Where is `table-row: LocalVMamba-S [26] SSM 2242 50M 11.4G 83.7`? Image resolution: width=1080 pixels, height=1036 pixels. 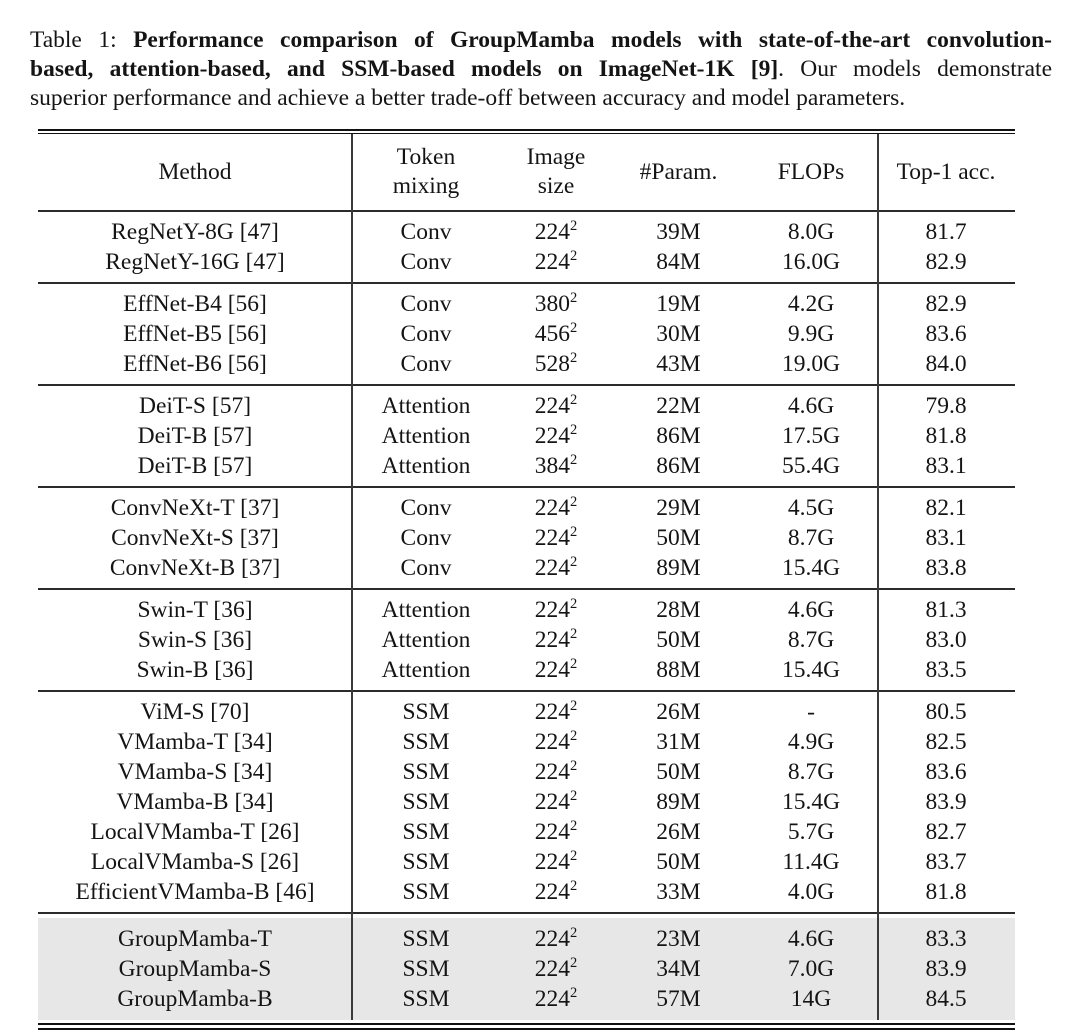
table-row: LocalVMamba-S [26] SSM 2242 50M 11.4G 83.7 is located at coordinates (526, 862).